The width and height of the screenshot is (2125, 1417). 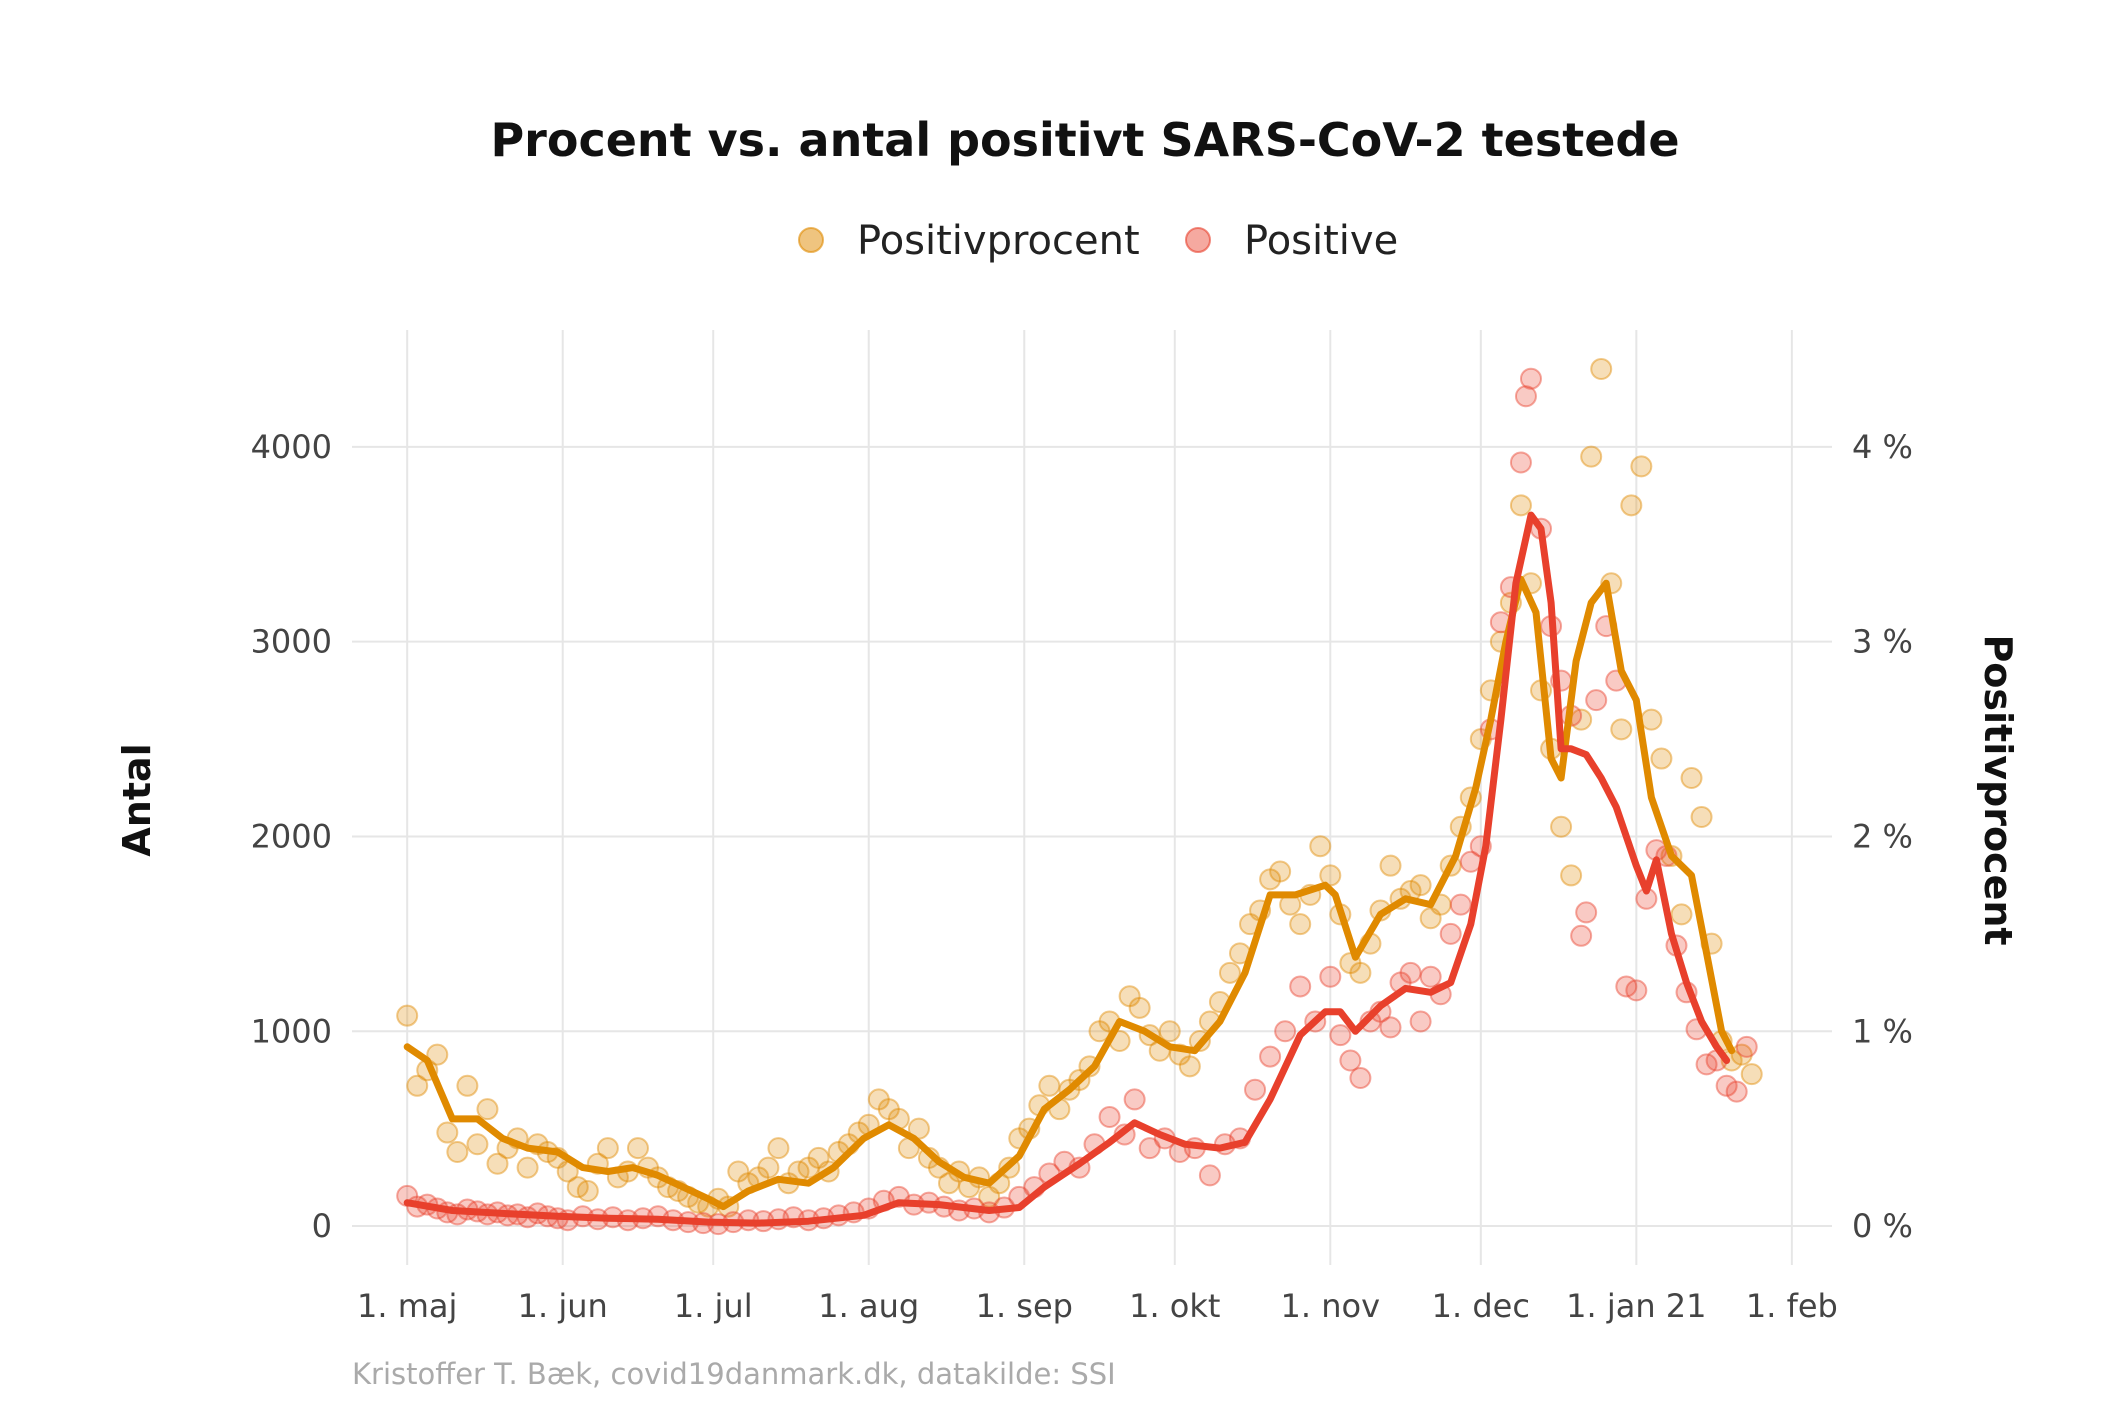 I want to click on legend-label-positivprocent: Positivprocent, so click(x=998, y=241).